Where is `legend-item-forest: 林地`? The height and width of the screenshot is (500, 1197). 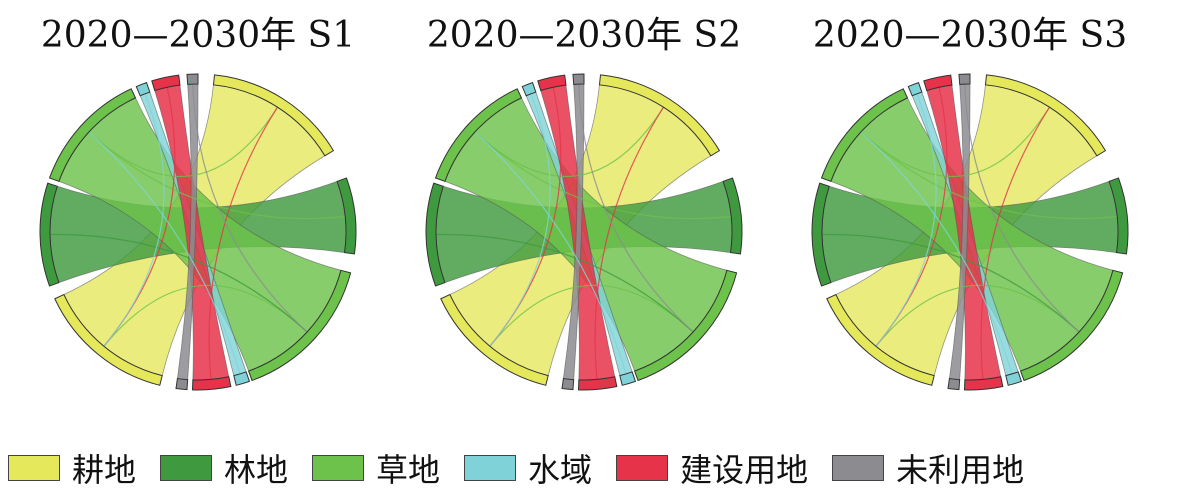 legend-item-forest: 林地 is located at coordinates (224, 468).